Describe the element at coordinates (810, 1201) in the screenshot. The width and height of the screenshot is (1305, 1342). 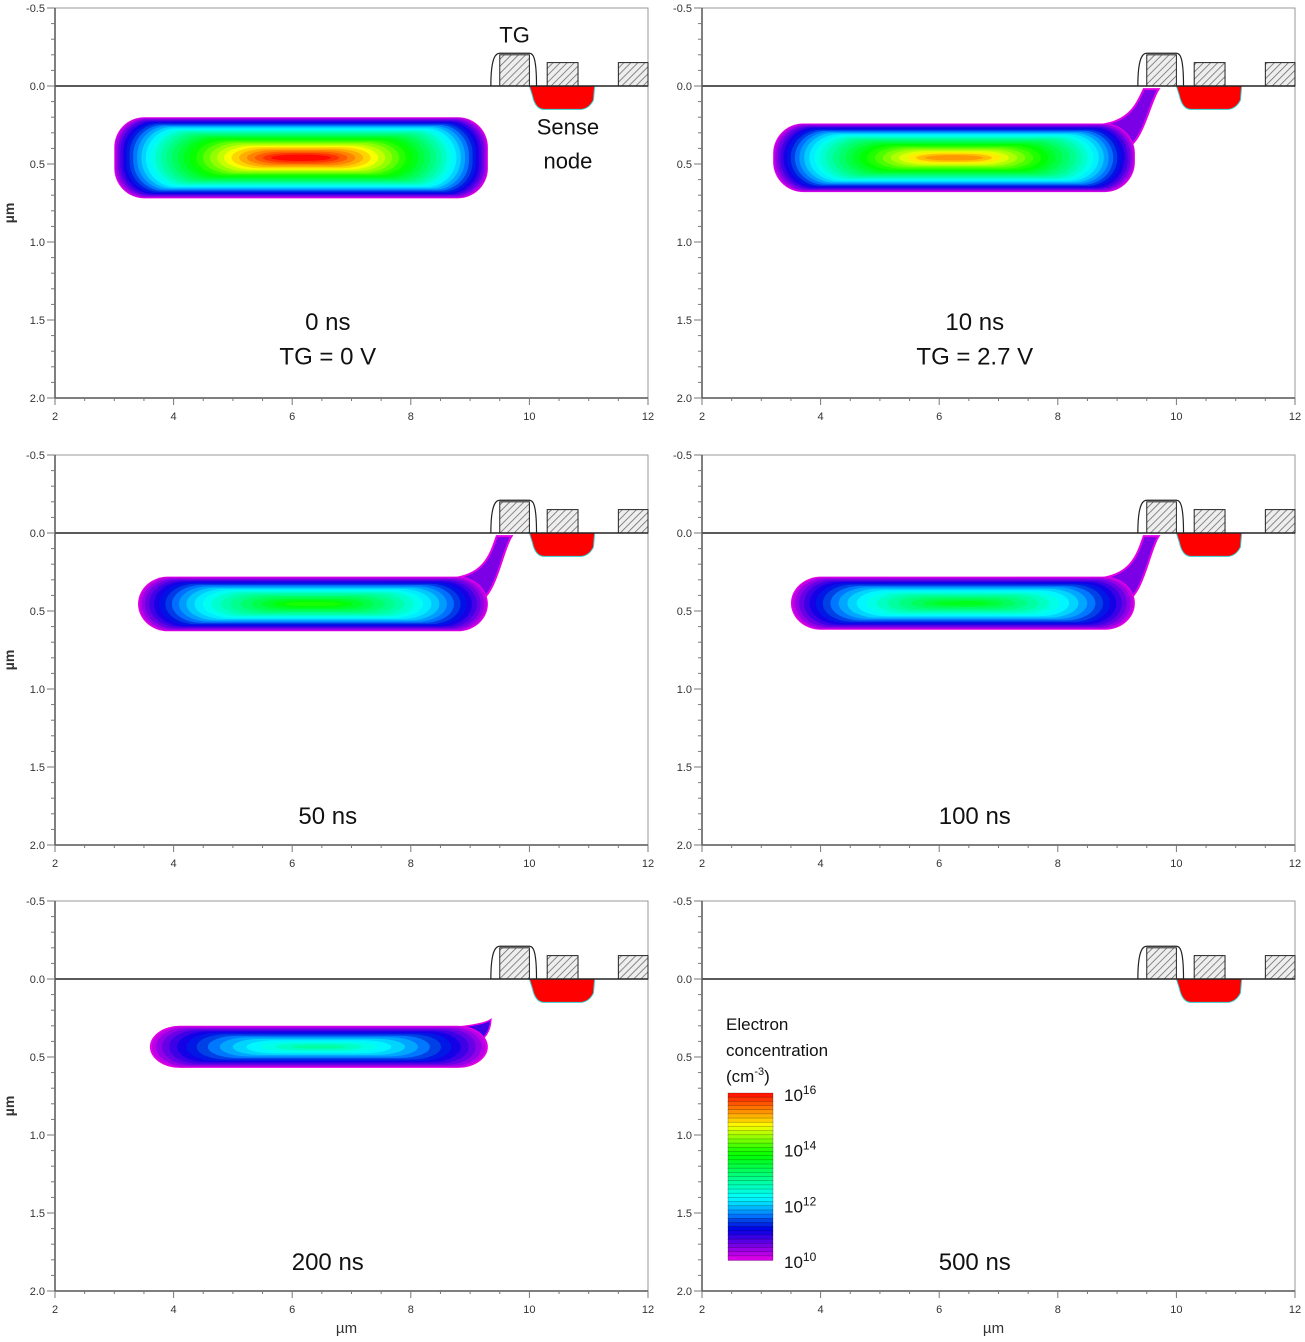
I see `tick-exponent: 12` at that location.